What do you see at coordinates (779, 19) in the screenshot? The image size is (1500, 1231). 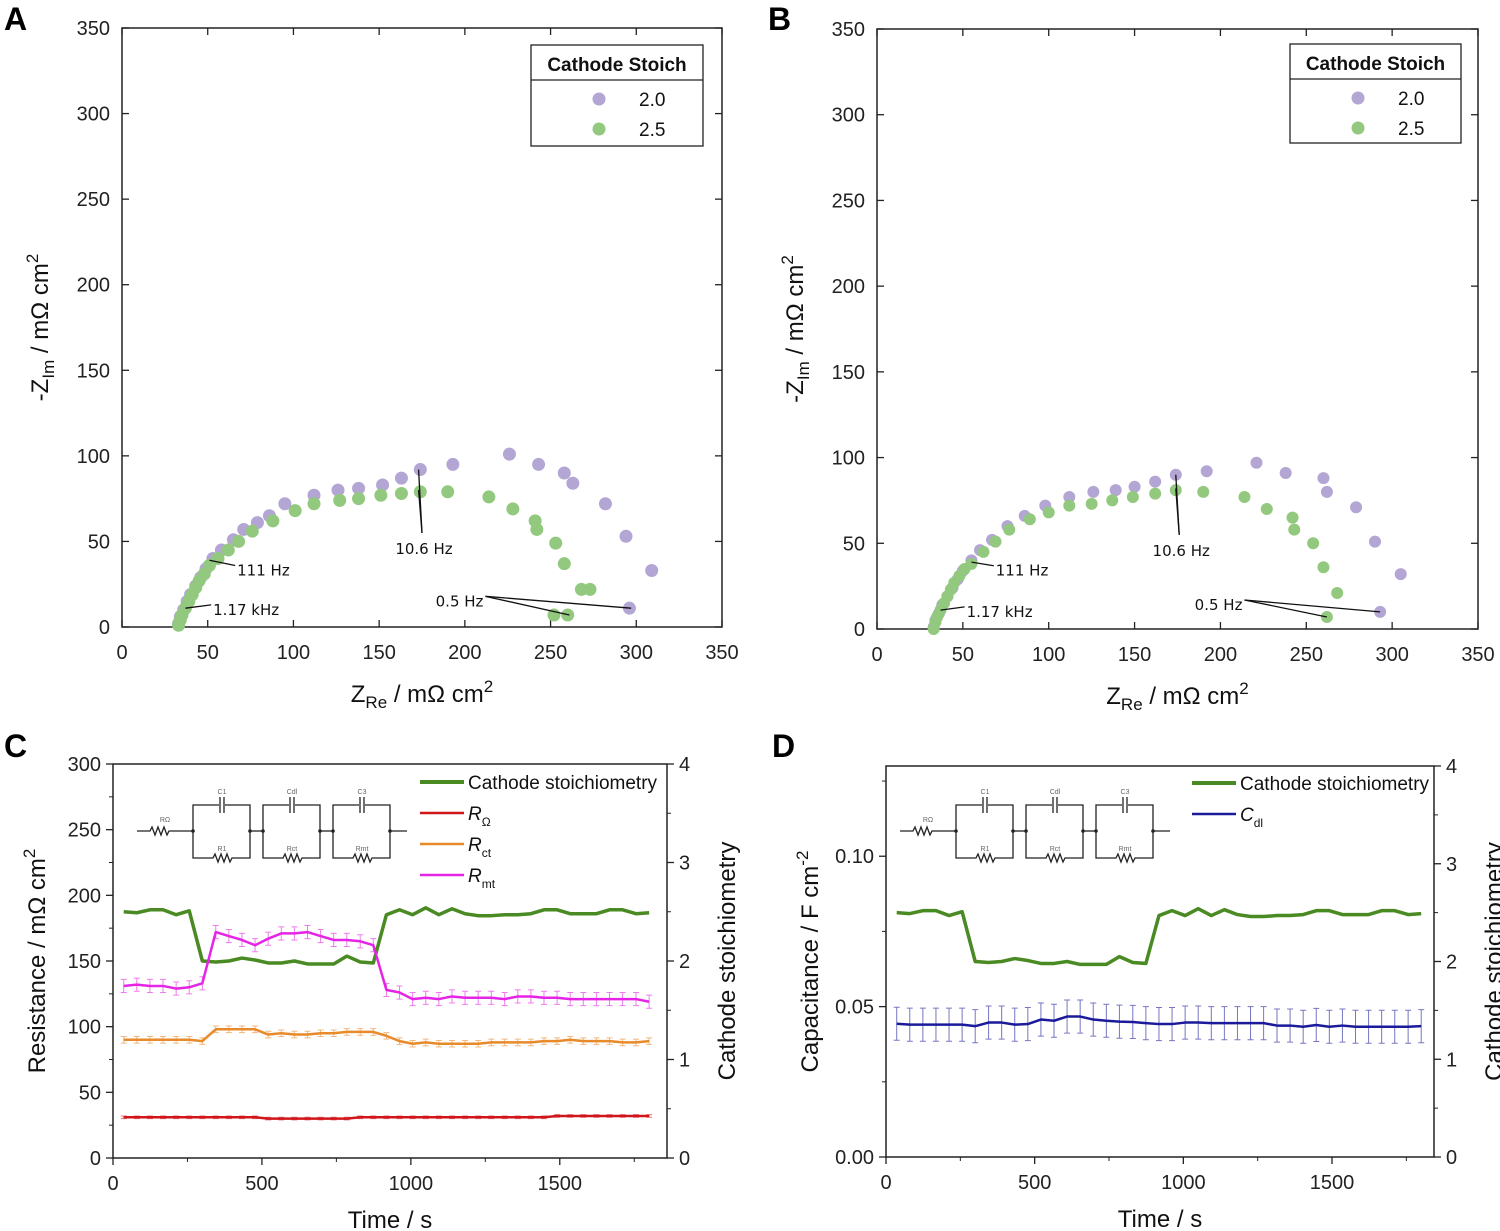 I see `panel-label-b: B` at bounding box center [779, 19].